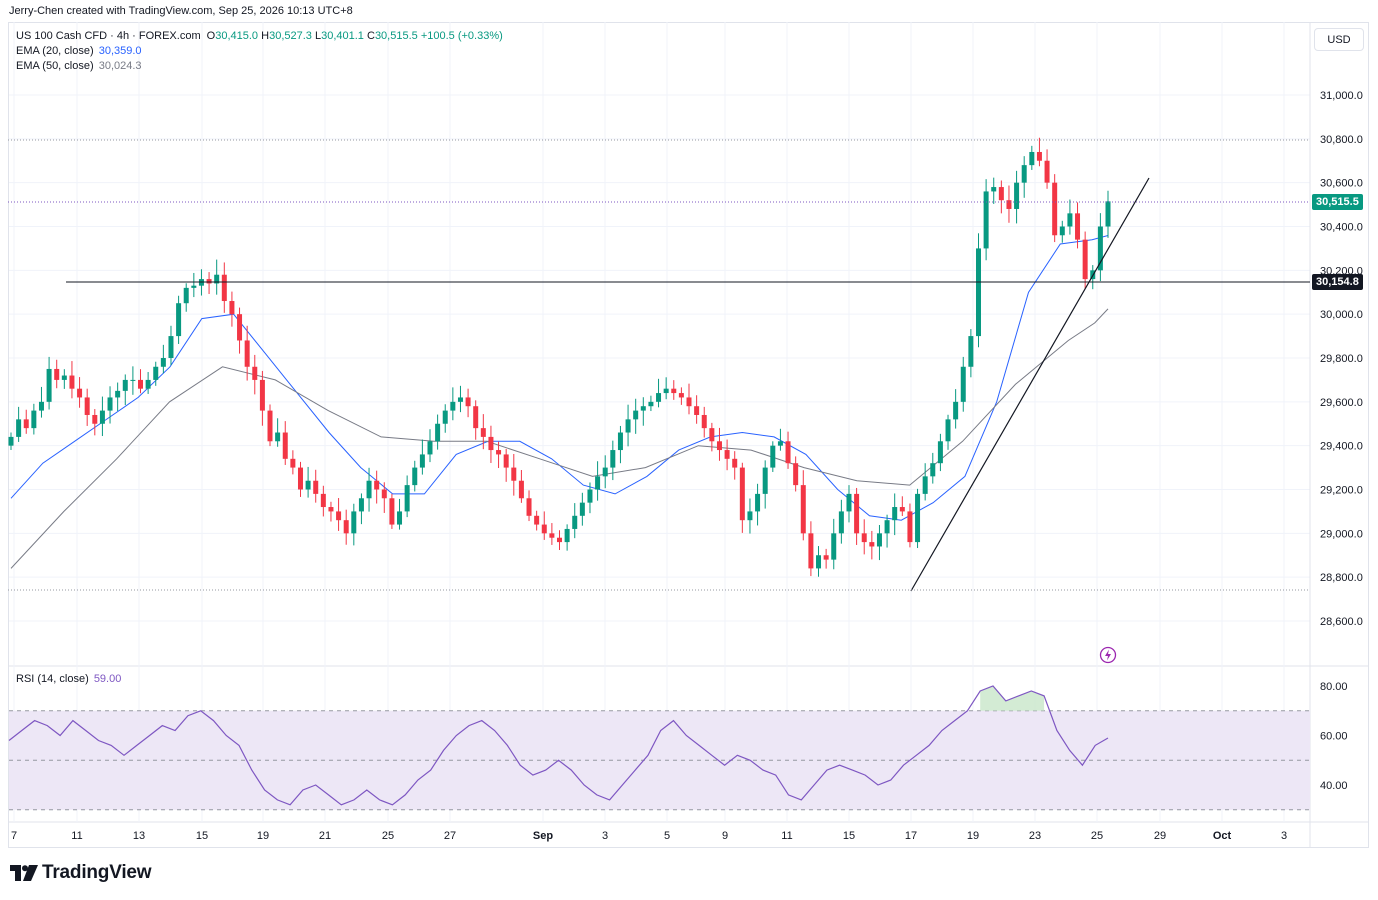 Image resolution: width=1378 pixels, height=900 pixels. I want to click on currency-button: USD, so click(1339, 39).